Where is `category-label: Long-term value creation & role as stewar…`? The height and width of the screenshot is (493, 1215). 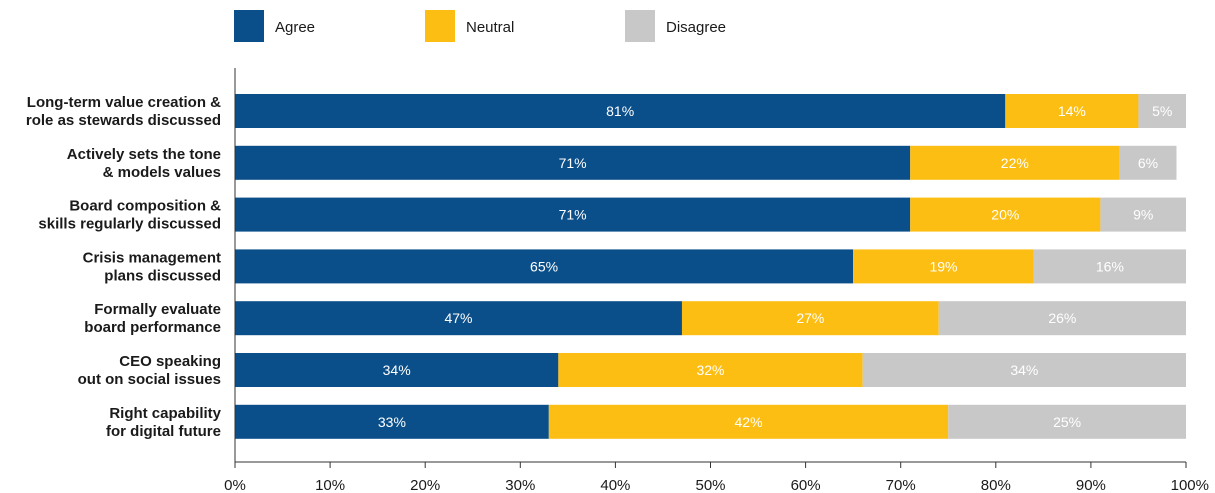 category-label: Long-term value creation & role as stewar… is located at coordinates (123, 111).